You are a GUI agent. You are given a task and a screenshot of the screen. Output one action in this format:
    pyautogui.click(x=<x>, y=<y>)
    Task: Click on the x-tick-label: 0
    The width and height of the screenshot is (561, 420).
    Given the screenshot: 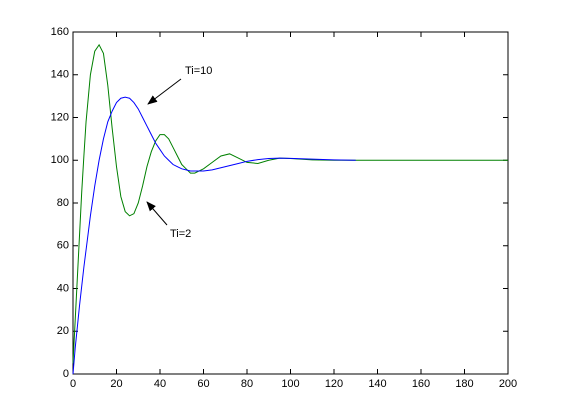 What is the action you would take?
    pyautogui.click(x=73, y=384)
    